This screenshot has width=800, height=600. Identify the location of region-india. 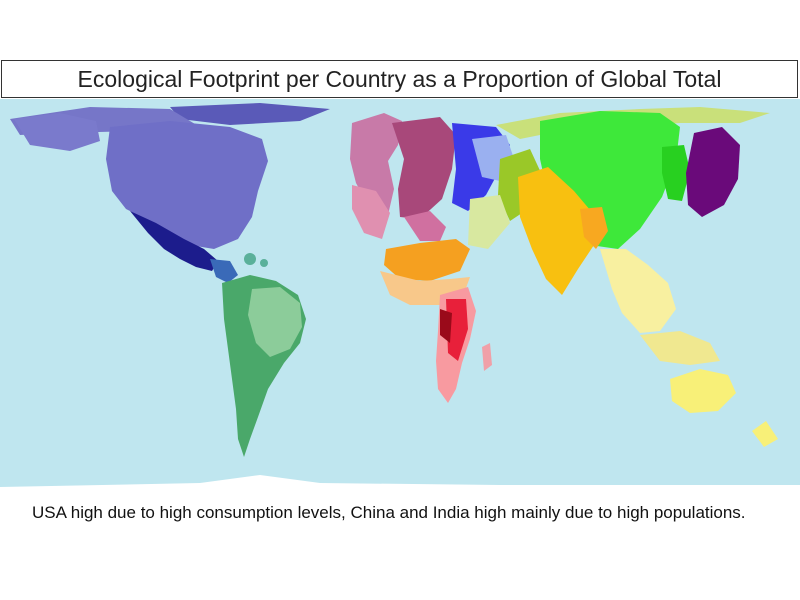
(557, 231).